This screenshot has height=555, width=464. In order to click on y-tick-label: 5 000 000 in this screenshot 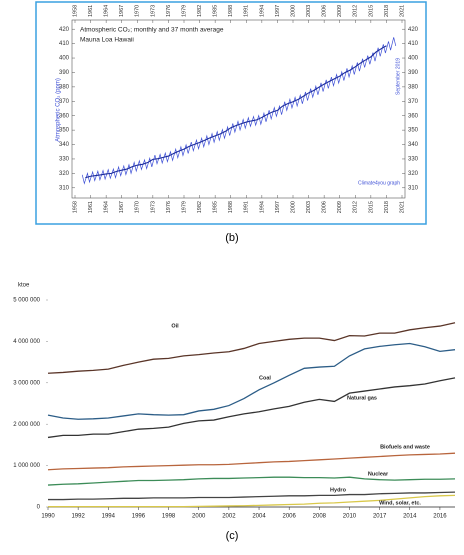, I will do `click(26, 301)`.